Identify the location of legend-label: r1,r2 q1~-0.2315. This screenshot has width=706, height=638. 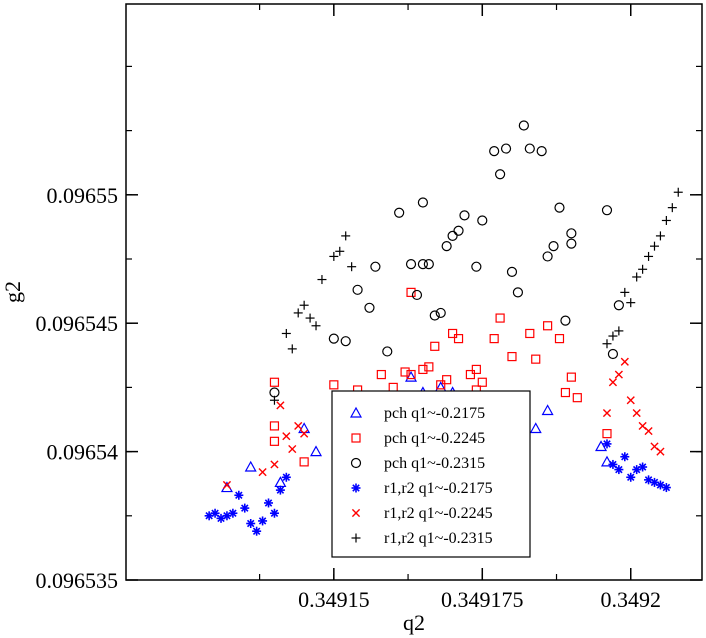
(438, 538).